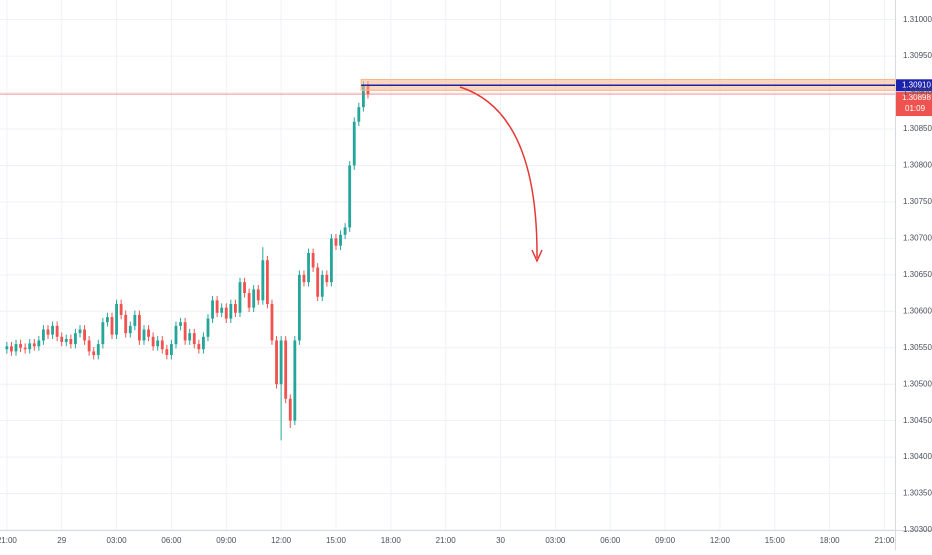  Describe the element at coordinates (916, 84) in the screenshot. I see `level-label: 1.30910` at that location.